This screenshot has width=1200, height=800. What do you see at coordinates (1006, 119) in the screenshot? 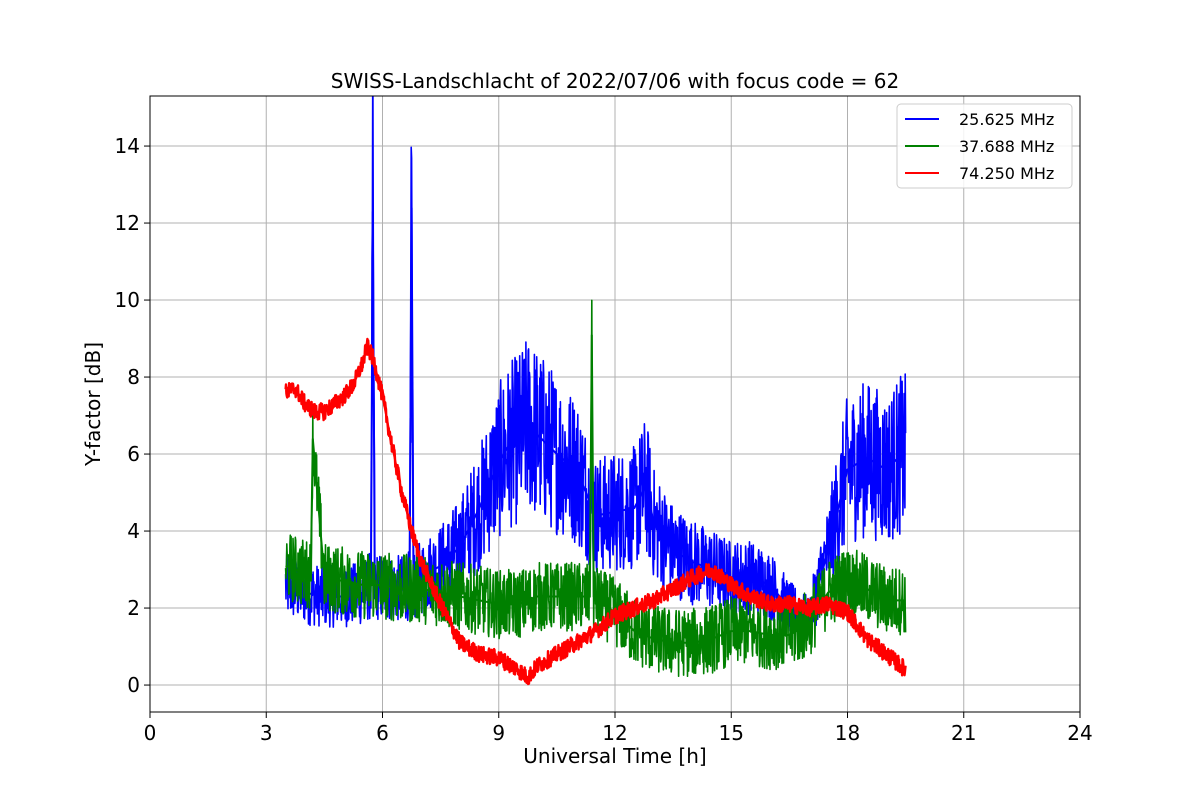
I see `legend-label: 25.625 MHz` at bounding box center [1006, 119].